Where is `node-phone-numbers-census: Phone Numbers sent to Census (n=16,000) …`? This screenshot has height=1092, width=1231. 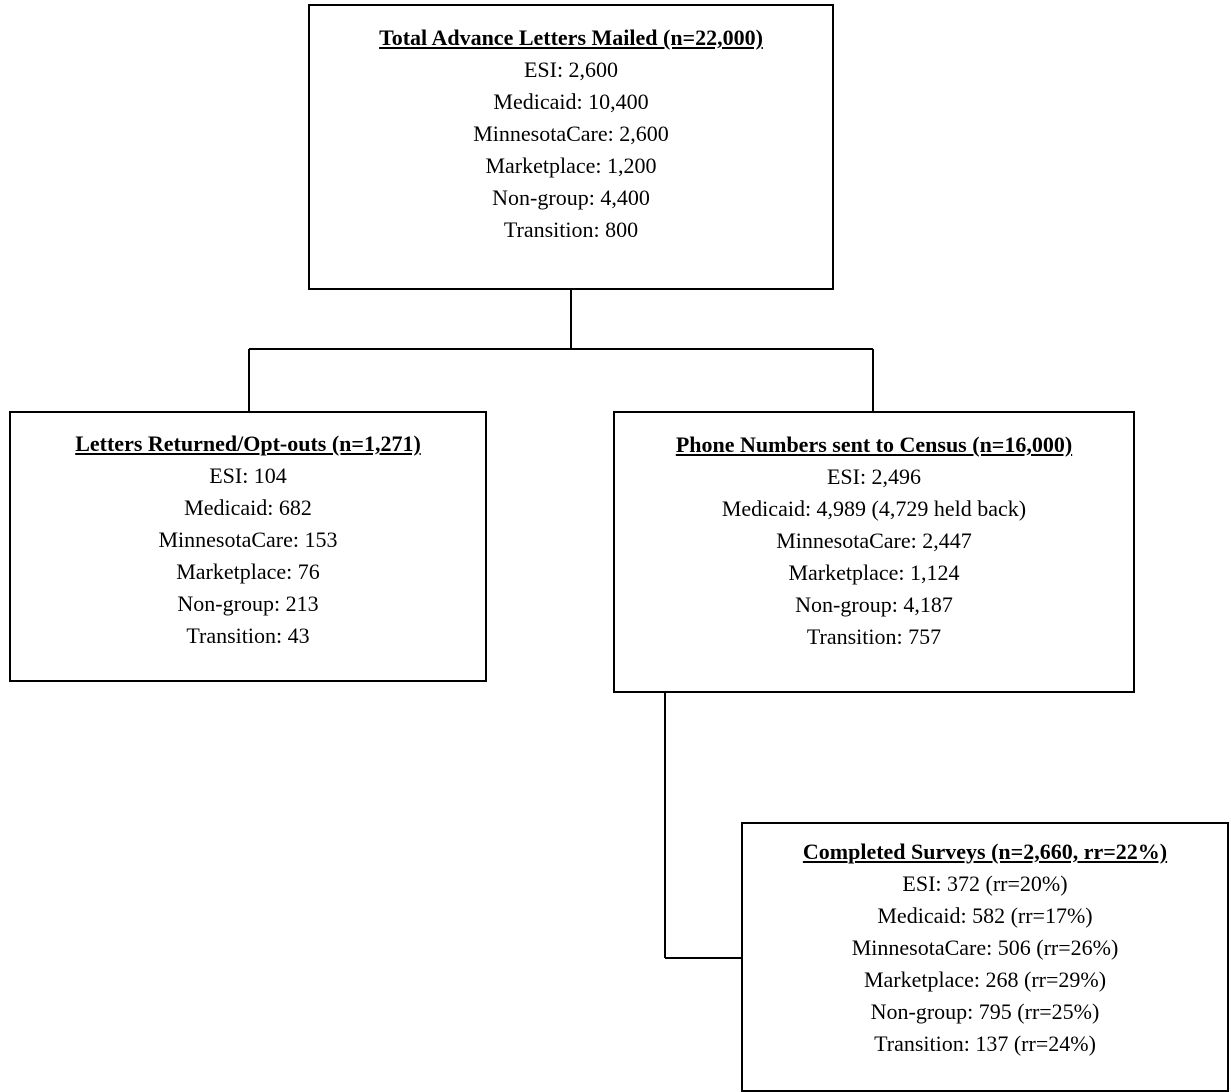
node-phone-numbers-census: Phone Numbers sent to Census (n=16,000) … is located at coordinates (874, 552).